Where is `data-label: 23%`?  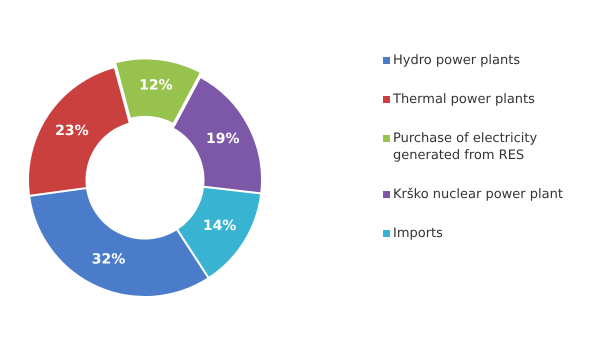
data-label: 23% is located at coordinates (72, 131).